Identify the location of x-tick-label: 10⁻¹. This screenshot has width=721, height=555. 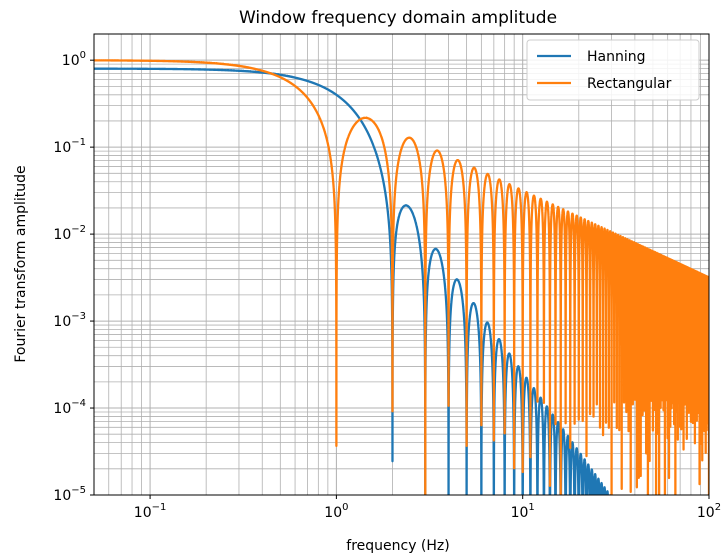
(150, 511).